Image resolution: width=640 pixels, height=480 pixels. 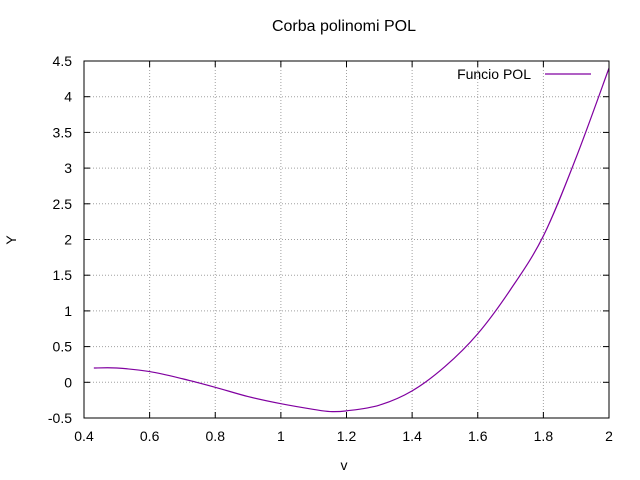 I want to click on y-tick-label: 1, so click(x=68, y=311).